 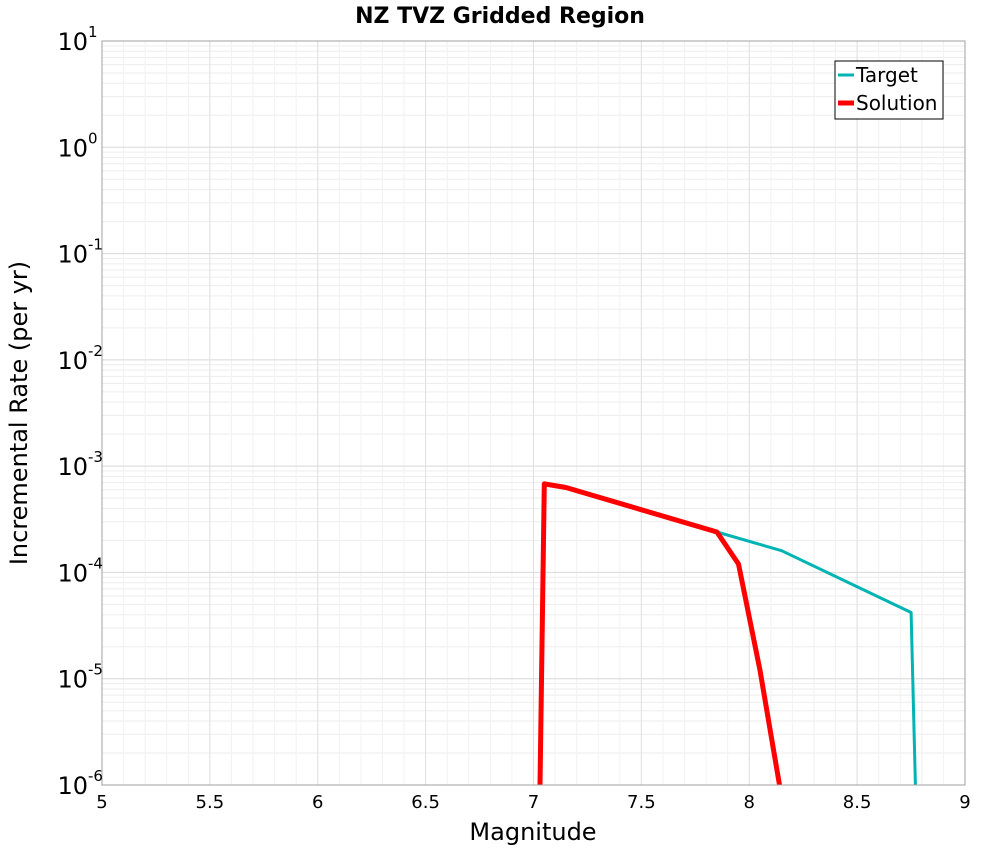 What do you see at coordinates (95, 351) in the screenshot?
I see `y-tick-exponent: -2` at bounding box center [95, 351].